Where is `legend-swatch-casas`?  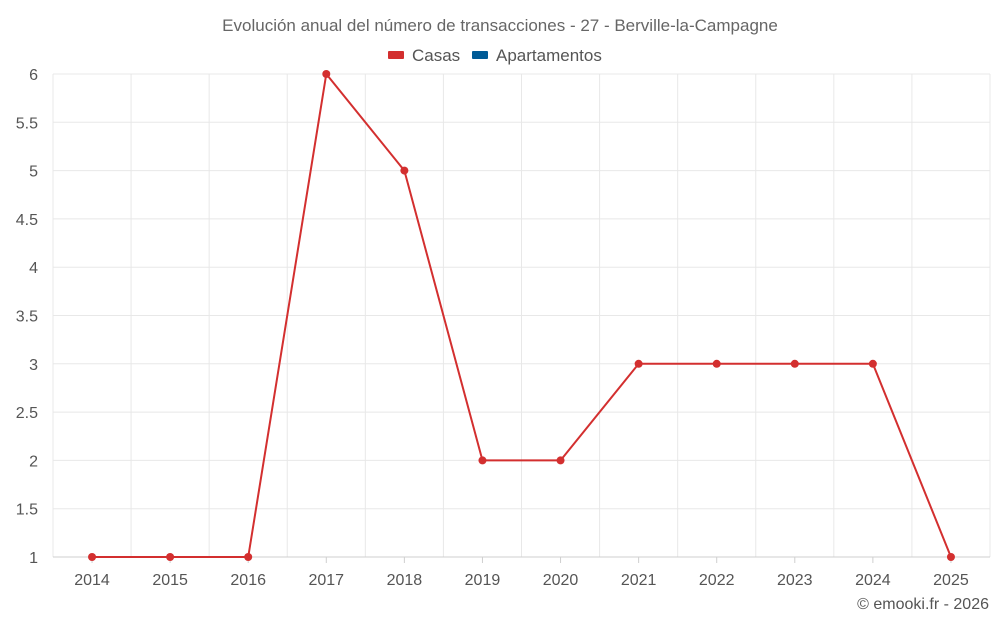 legend-swatch-casas is located at coordinates (396, 55).